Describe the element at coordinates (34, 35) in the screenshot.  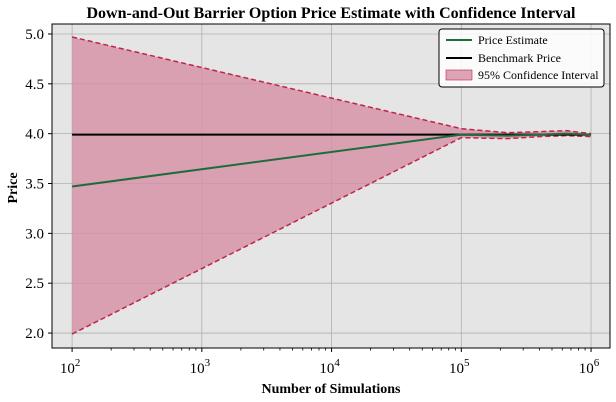
I see `y-tick-label: 5.0` at that location.